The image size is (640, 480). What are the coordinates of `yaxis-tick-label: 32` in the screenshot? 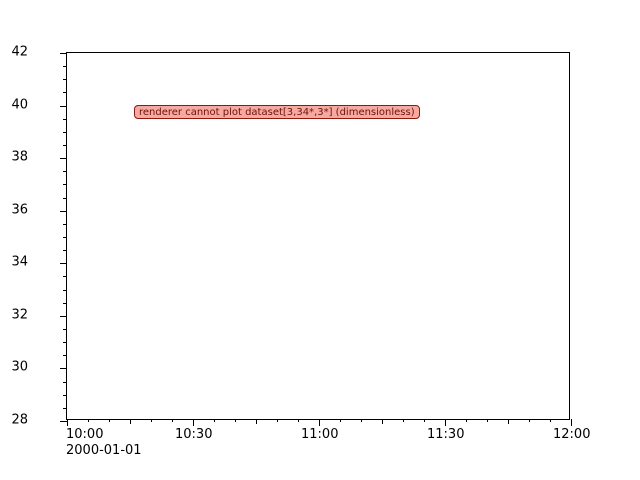 It's located at (19, 315).